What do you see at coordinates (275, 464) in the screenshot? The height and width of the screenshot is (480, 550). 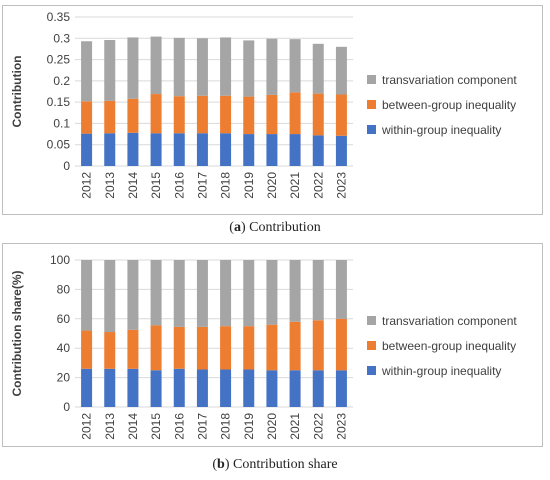 I see `caption-b: (b) Contribution share` at bounding box center [275, 464].